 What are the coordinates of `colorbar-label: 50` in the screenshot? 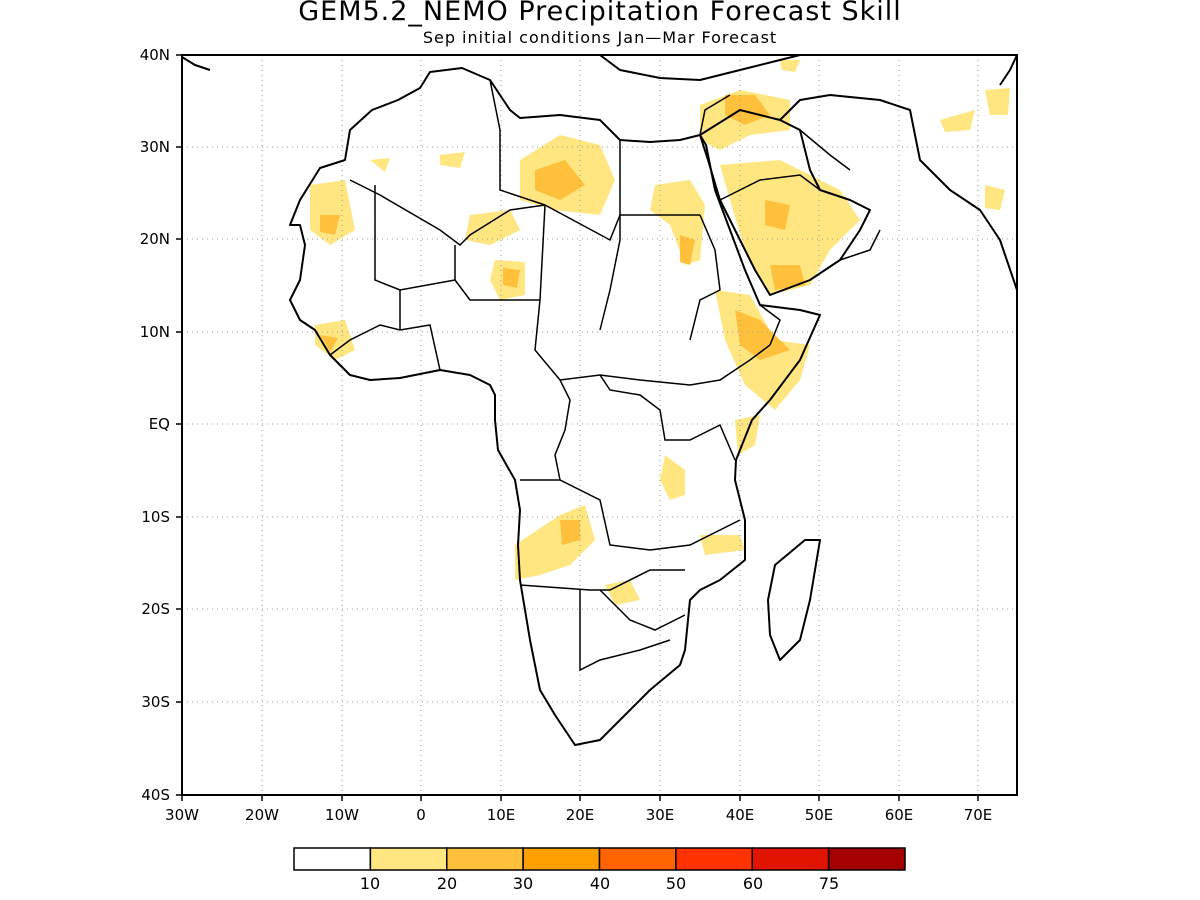 It's located at (676, 883).